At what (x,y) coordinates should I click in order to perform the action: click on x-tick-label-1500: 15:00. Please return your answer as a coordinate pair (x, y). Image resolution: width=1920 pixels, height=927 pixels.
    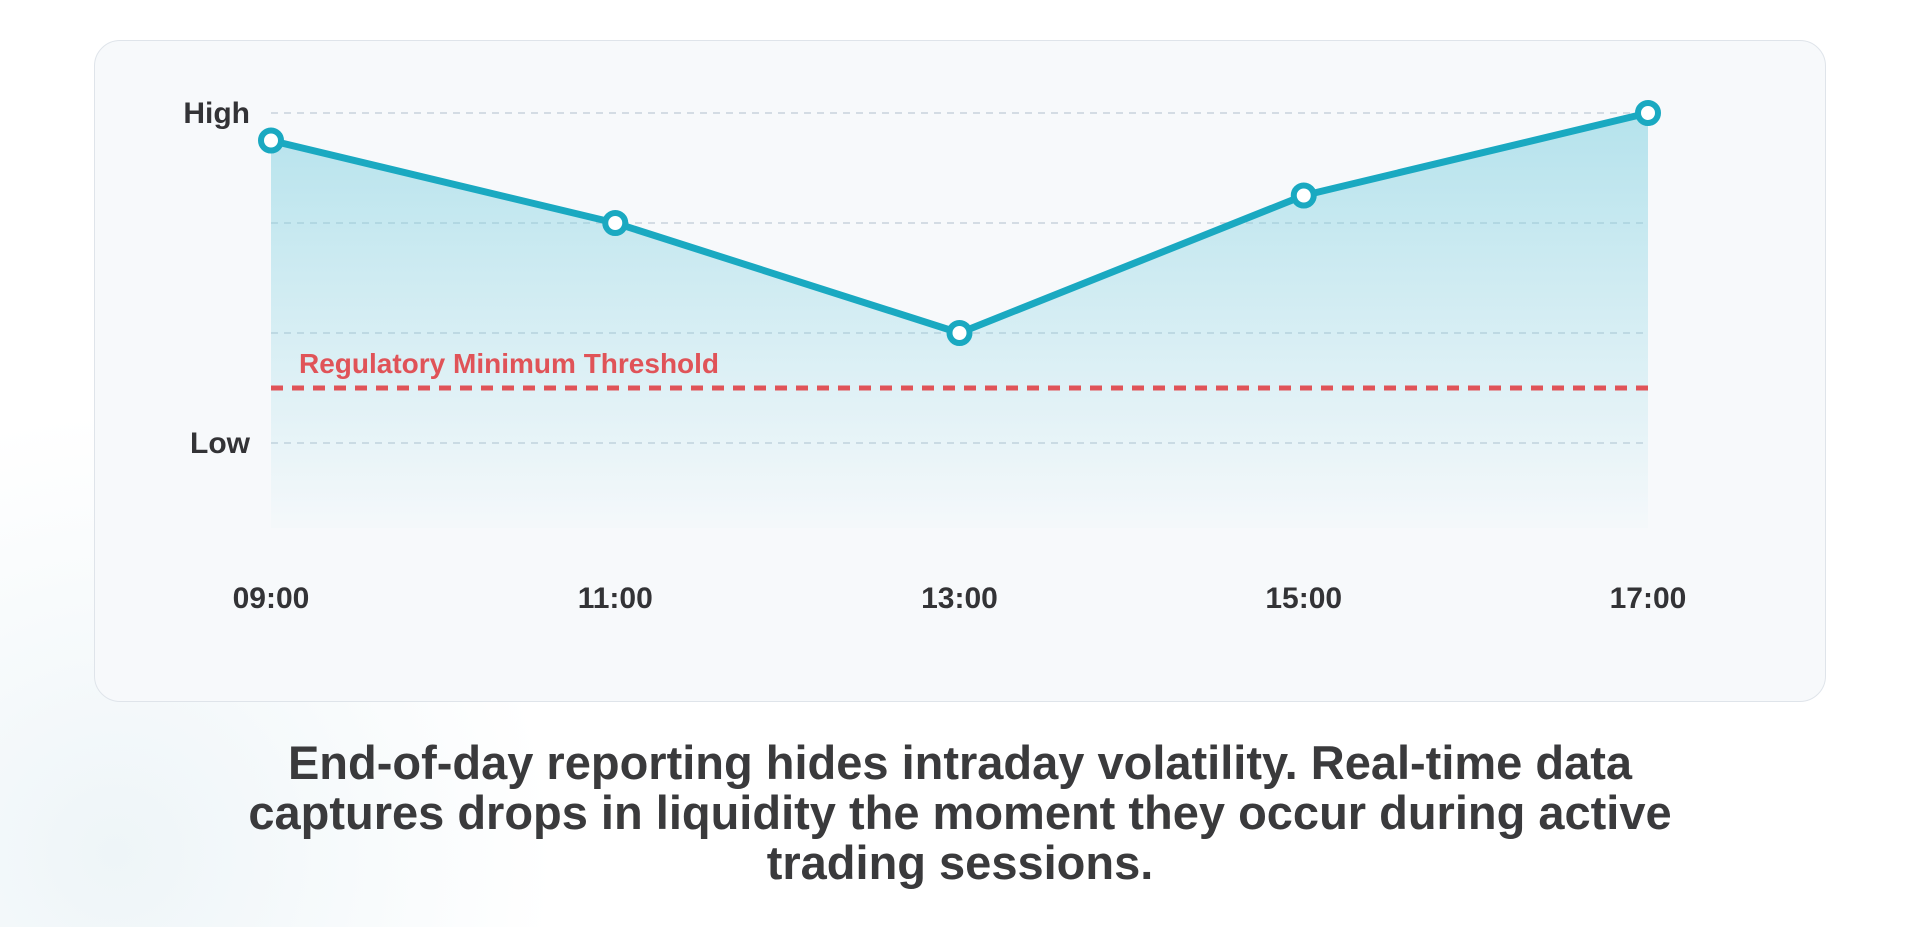
    Looking at the image, I should click on (1303, 598).